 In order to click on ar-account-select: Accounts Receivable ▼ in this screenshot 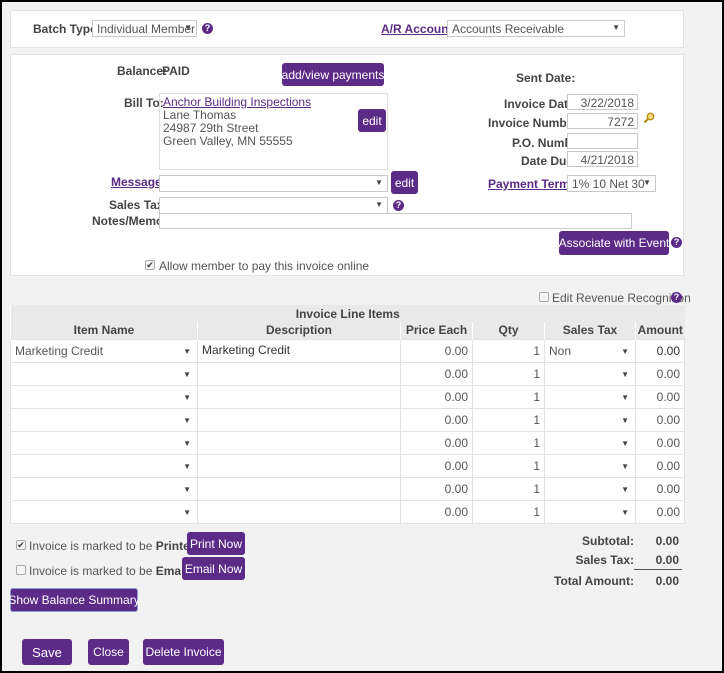, I will do `click(536, 28)`.